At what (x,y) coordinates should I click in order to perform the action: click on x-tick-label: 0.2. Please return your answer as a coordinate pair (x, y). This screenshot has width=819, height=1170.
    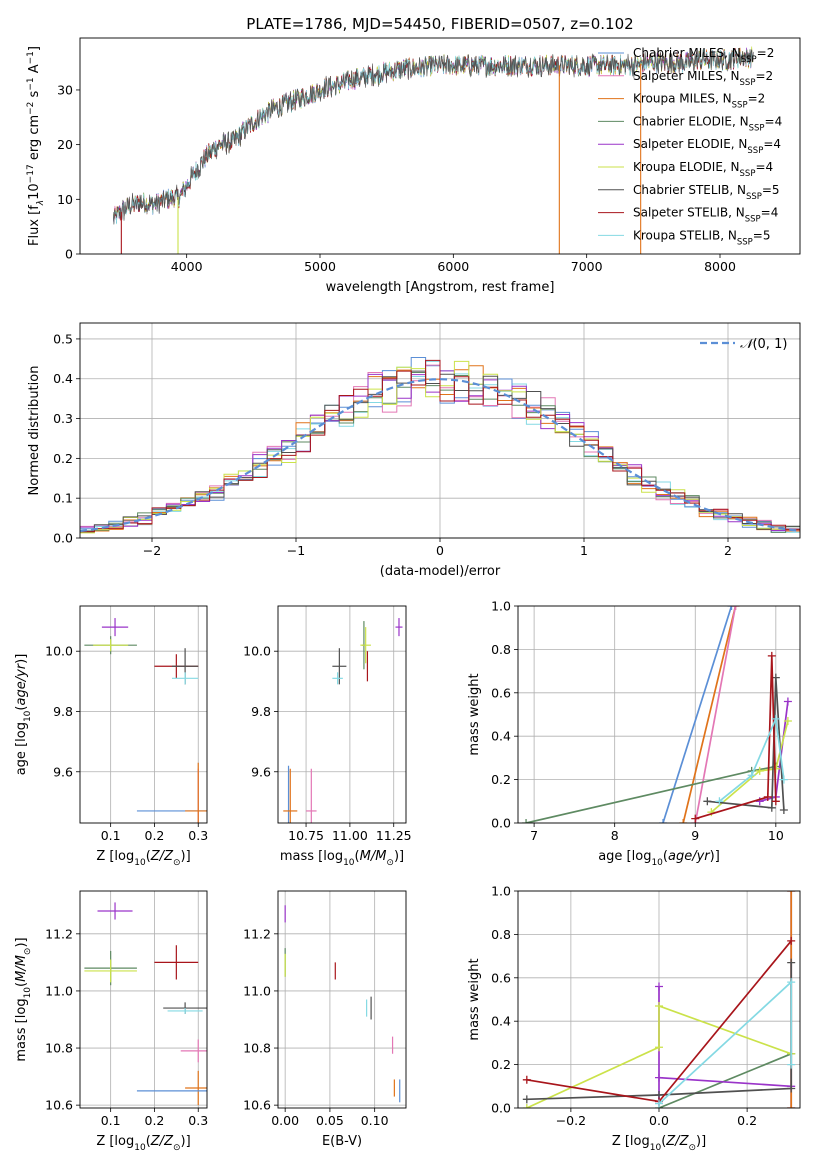
    Looking at the image, I should click on (747, 1120).